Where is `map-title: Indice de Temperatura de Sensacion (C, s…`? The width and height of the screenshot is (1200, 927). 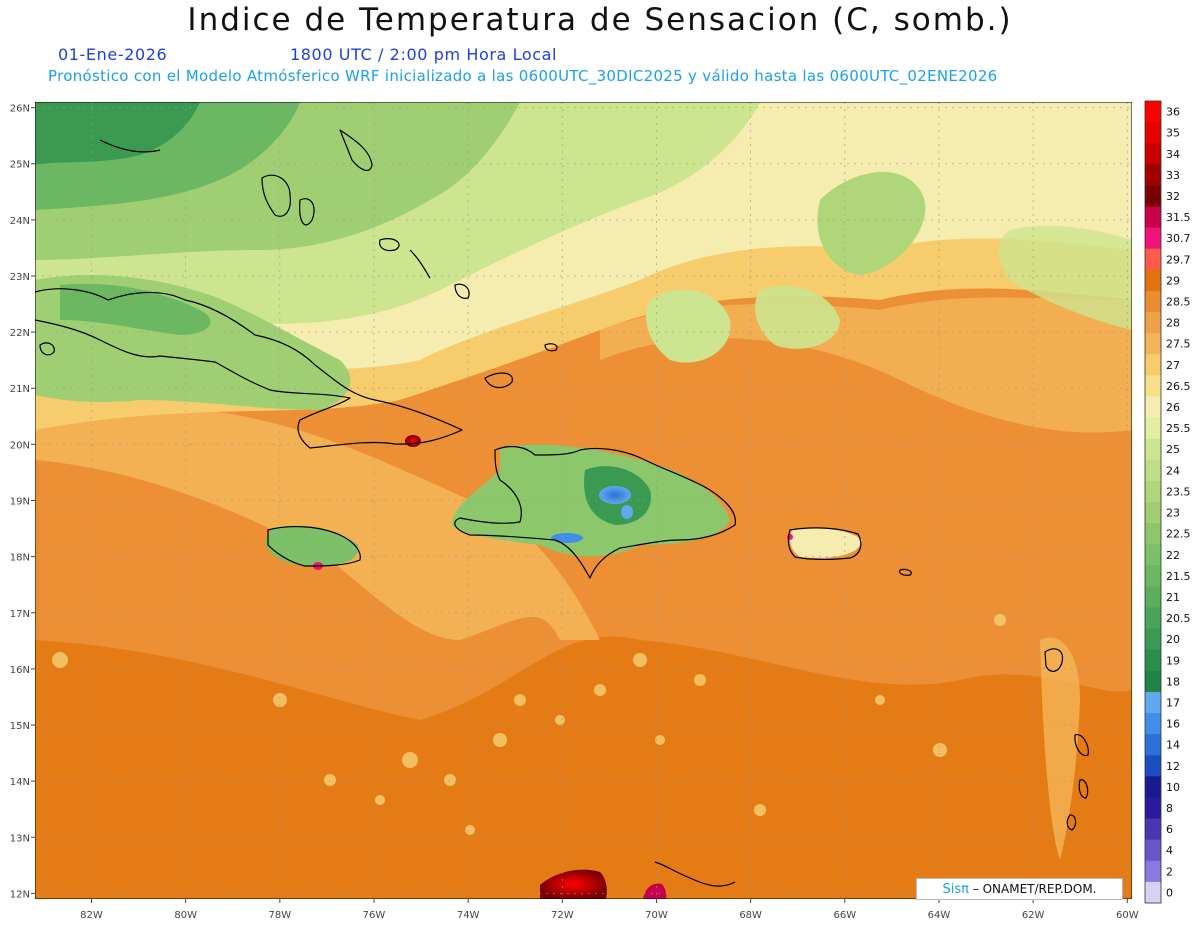 map-title: Indice de Temperatura de Sensacion (C, s… is located at coordinates (600, 20).